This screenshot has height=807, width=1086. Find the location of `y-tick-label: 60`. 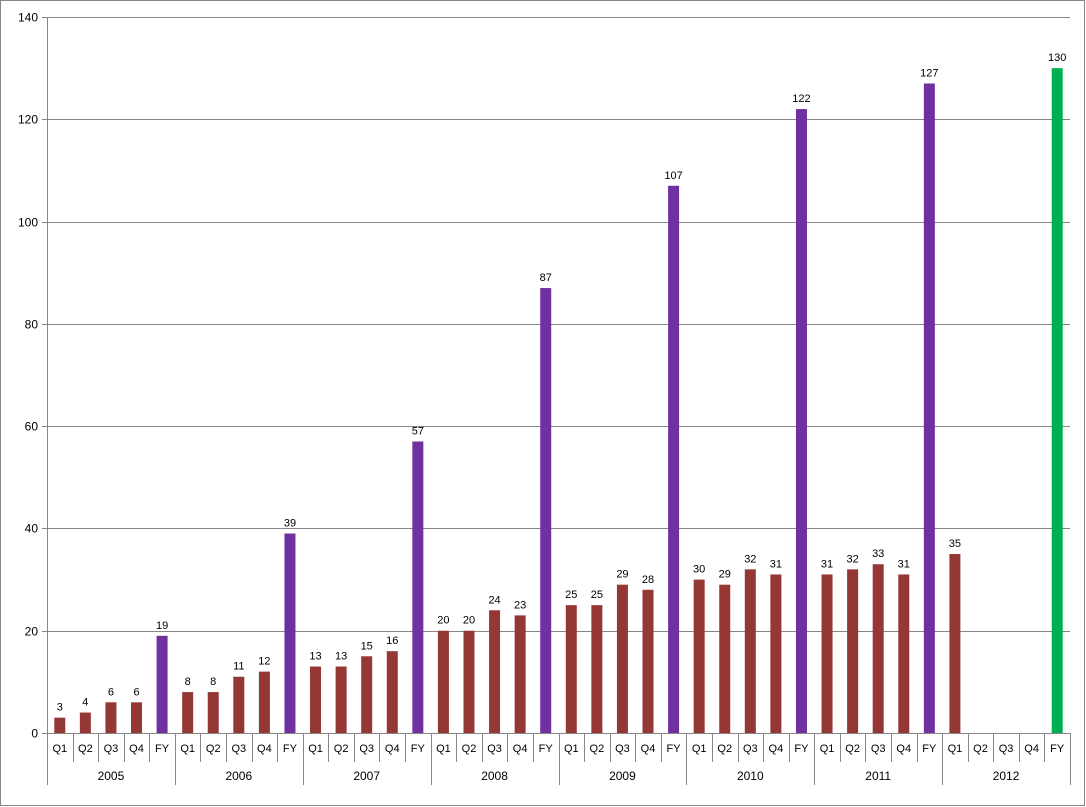

y-tick-label: 60 is located at coordinates (32, 427).